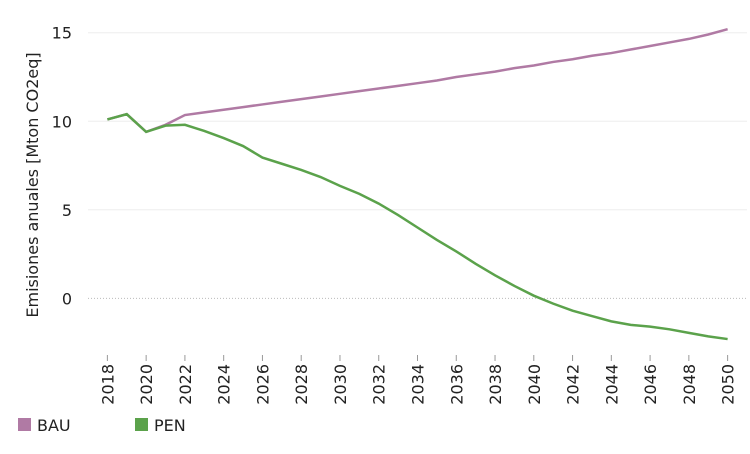  What do you see at coordinates (611, 384) in the screenshot?
I see `x-tick-label: 2044` at bounding box center [611, 384].